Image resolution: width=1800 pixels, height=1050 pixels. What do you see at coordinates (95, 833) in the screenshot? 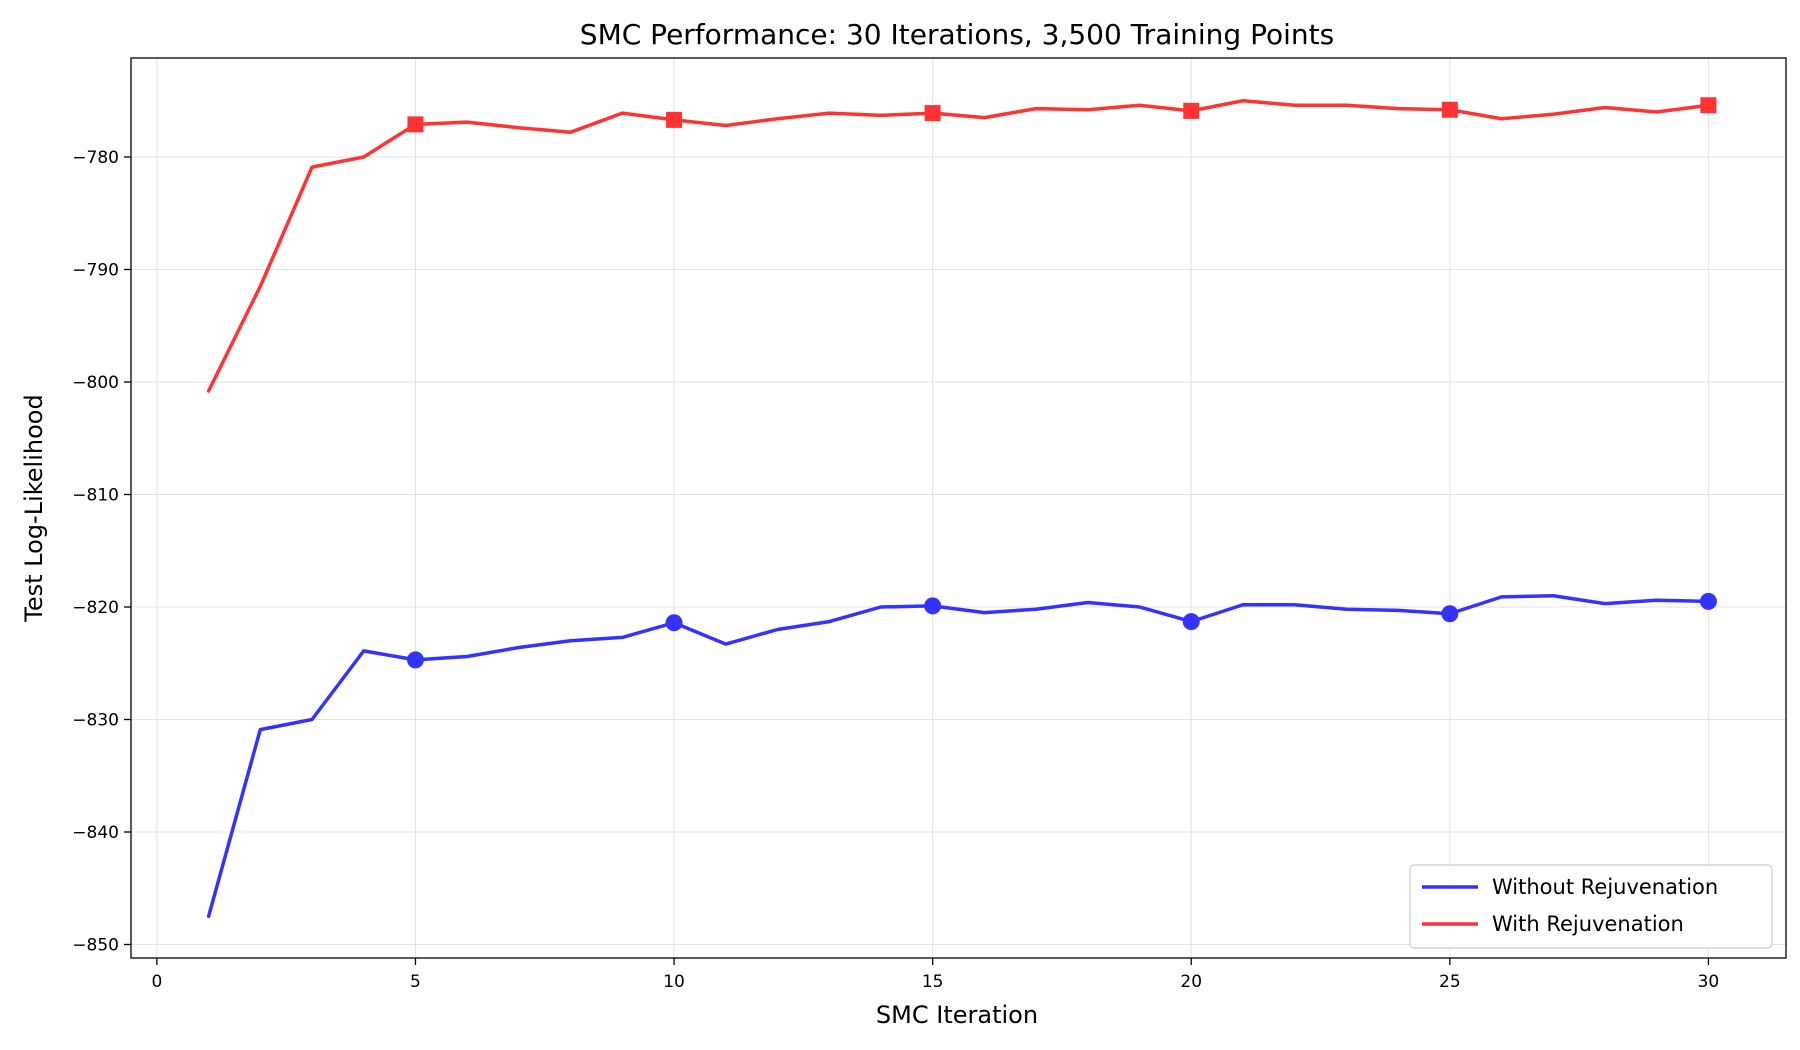
I see `y-tick-label: −840` at bounding box center [95, 833].